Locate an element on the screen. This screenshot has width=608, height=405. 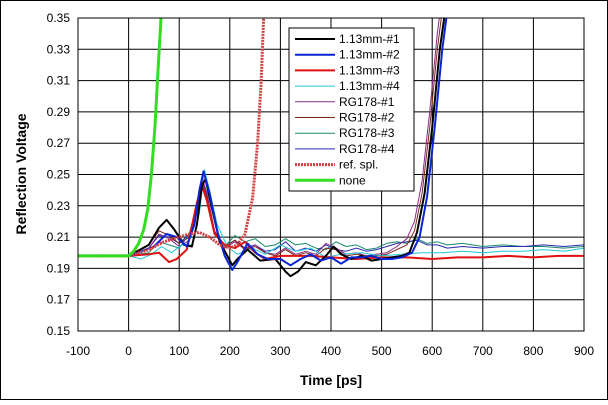
legend-label: 1.13mm-#4 is located at coordinates (369, 86).